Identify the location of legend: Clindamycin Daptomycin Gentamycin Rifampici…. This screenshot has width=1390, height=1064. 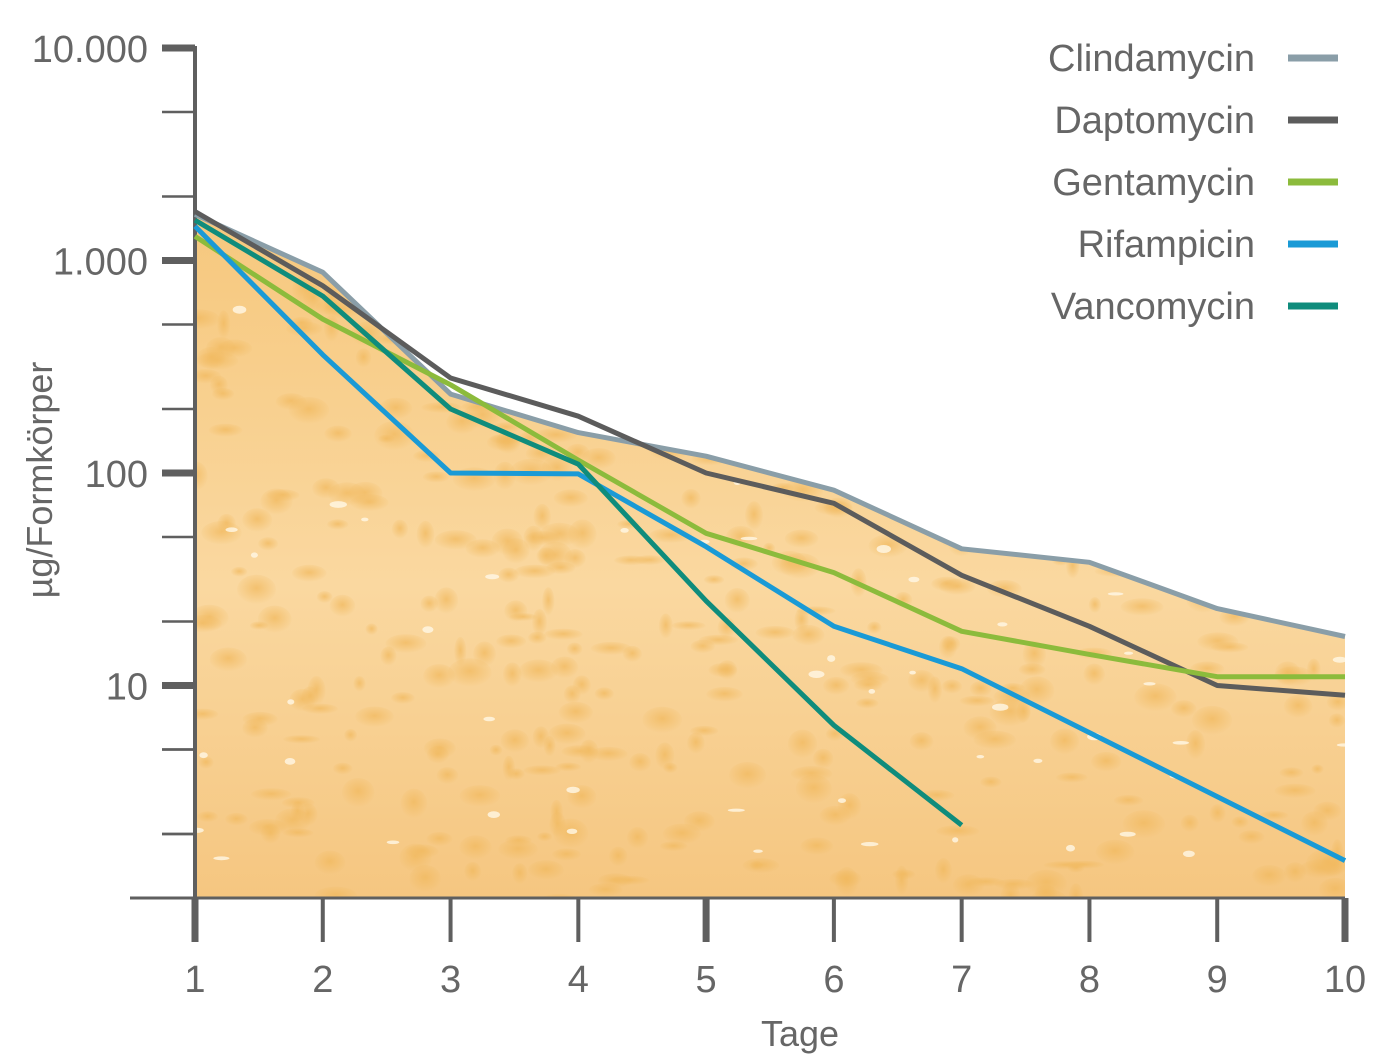
(1193, 183).